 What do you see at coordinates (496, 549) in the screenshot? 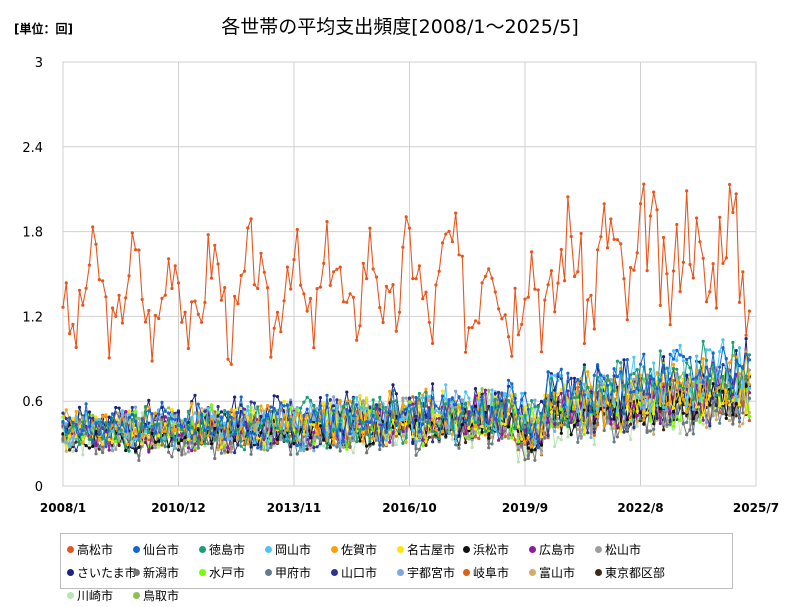
I see `legend-item: 浜松市` at bounding box center [496, 549].